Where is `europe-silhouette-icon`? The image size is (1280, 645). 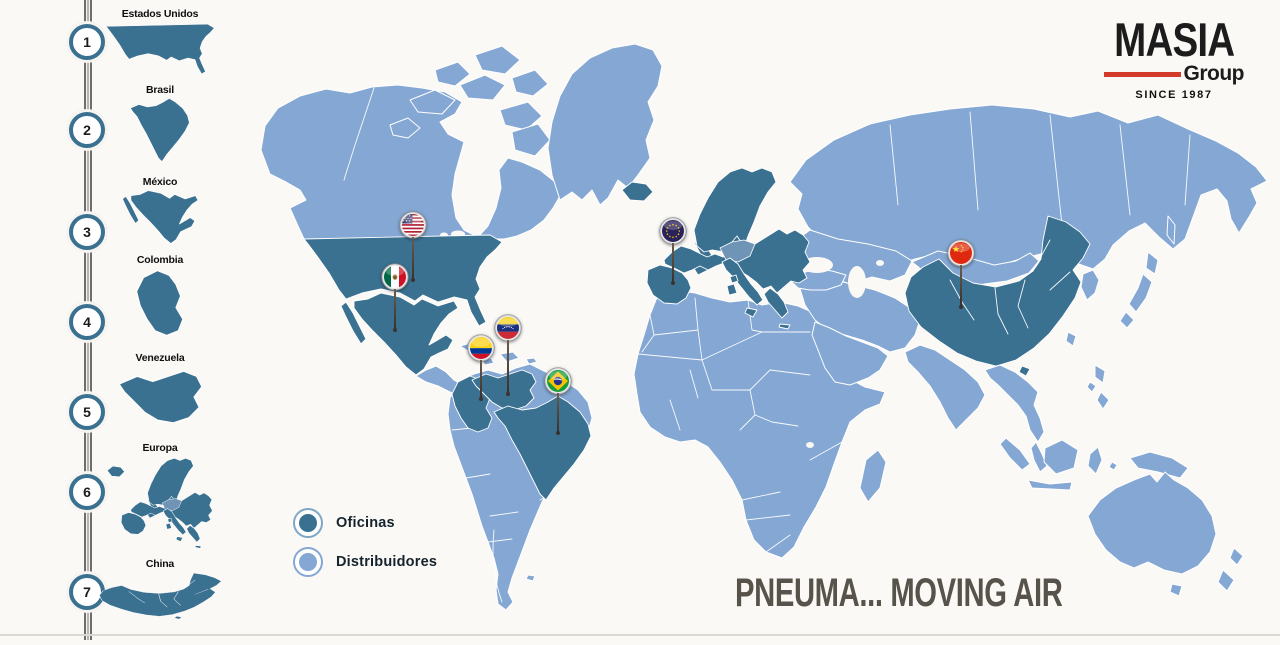
europe-silhouette-icon is located at coordinates (160, 503).